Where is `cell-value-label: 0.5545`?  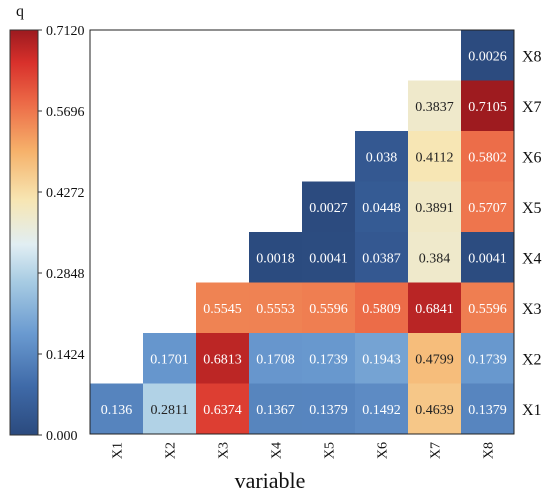
cell-value-label: 0.5545 is located at coordinates (222, 309).